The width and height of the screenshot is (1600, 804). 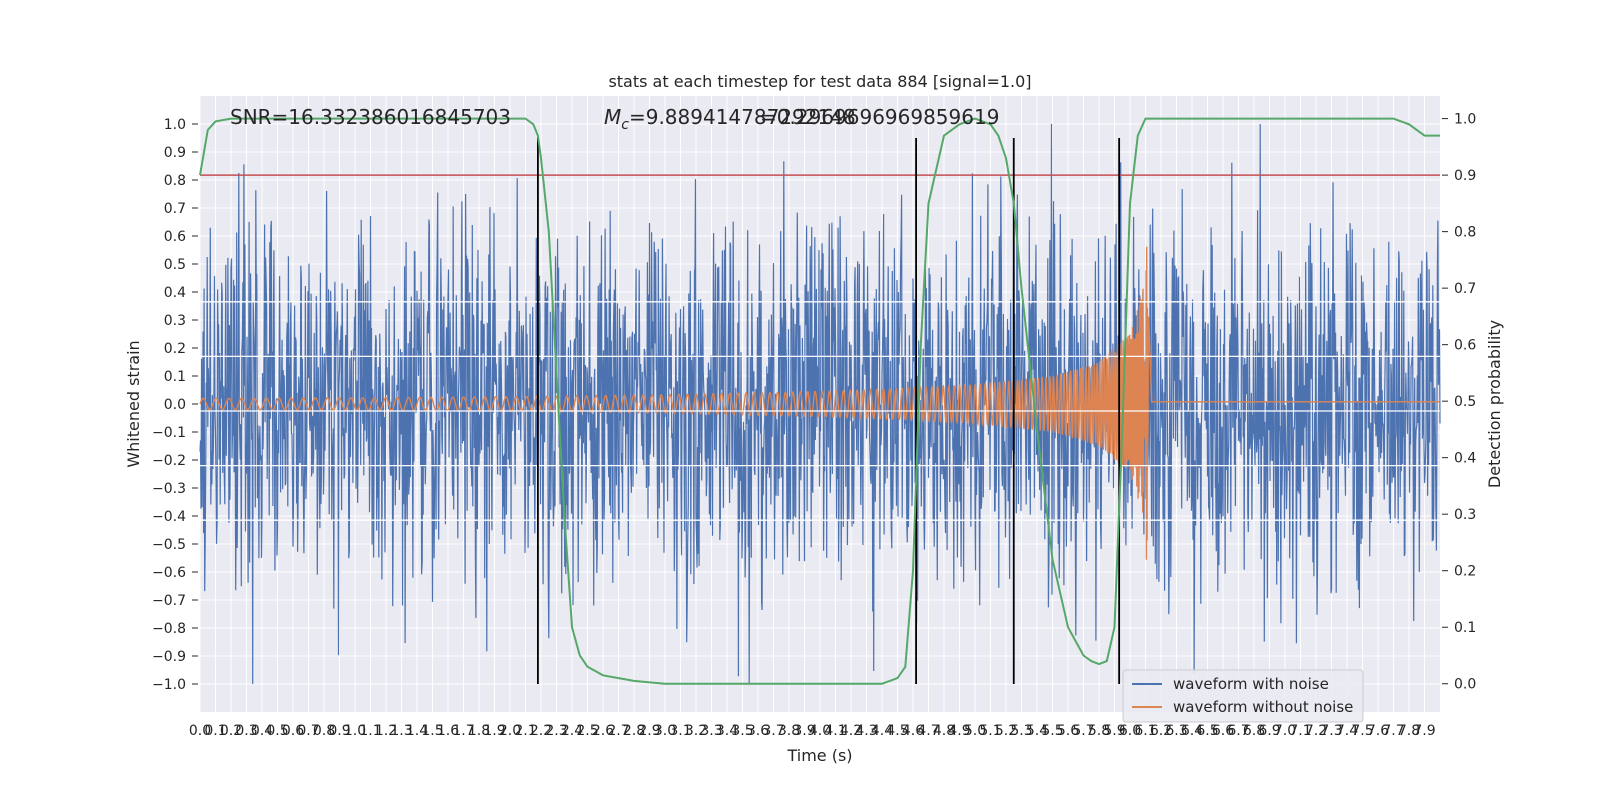 What do you see at coordinates (612, 117) in the screenshot?
I see `mc-symbol: M` at bounding box center [612, 117].